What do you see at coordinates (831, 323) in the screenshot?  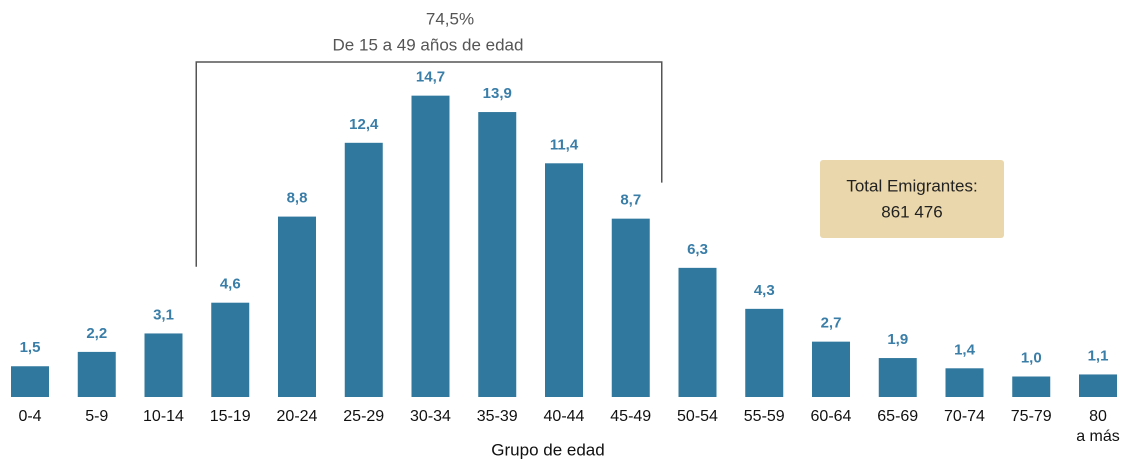 I see `value-label: 2,7` at bounding box center [831, 323].